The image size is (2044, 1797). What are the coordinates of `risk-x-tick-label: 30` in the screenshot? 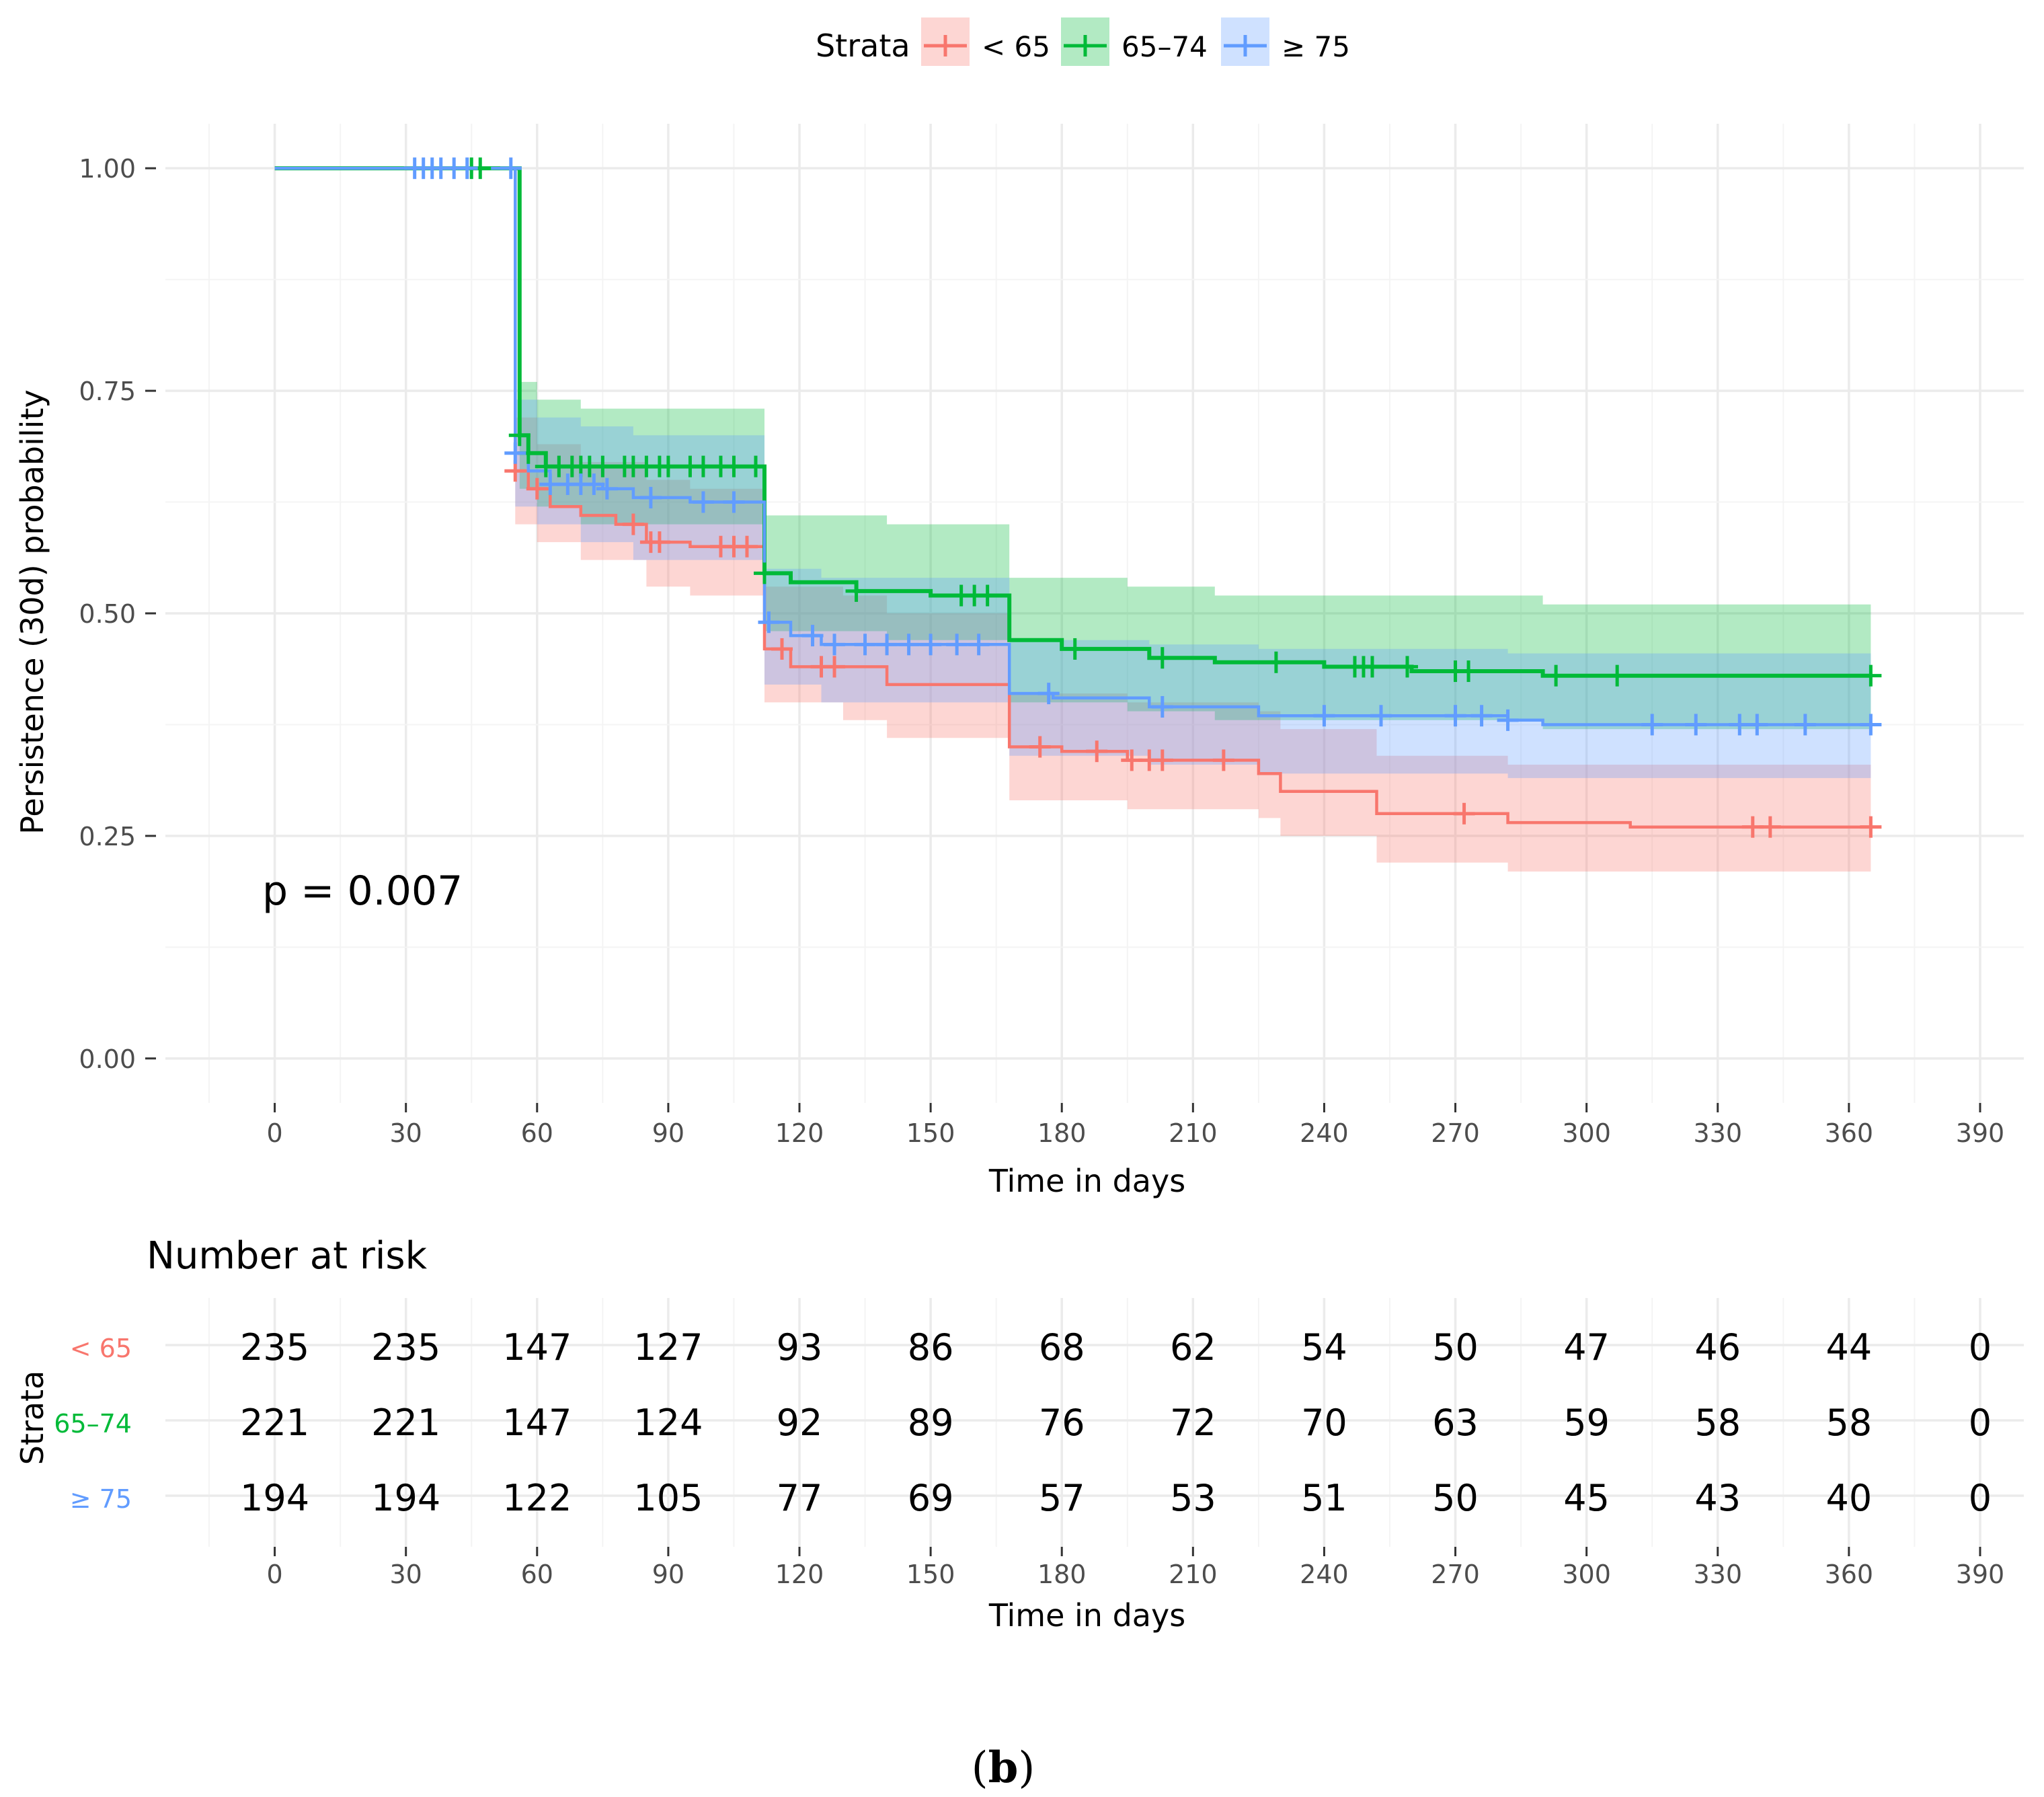 It's located at (406, 1575).